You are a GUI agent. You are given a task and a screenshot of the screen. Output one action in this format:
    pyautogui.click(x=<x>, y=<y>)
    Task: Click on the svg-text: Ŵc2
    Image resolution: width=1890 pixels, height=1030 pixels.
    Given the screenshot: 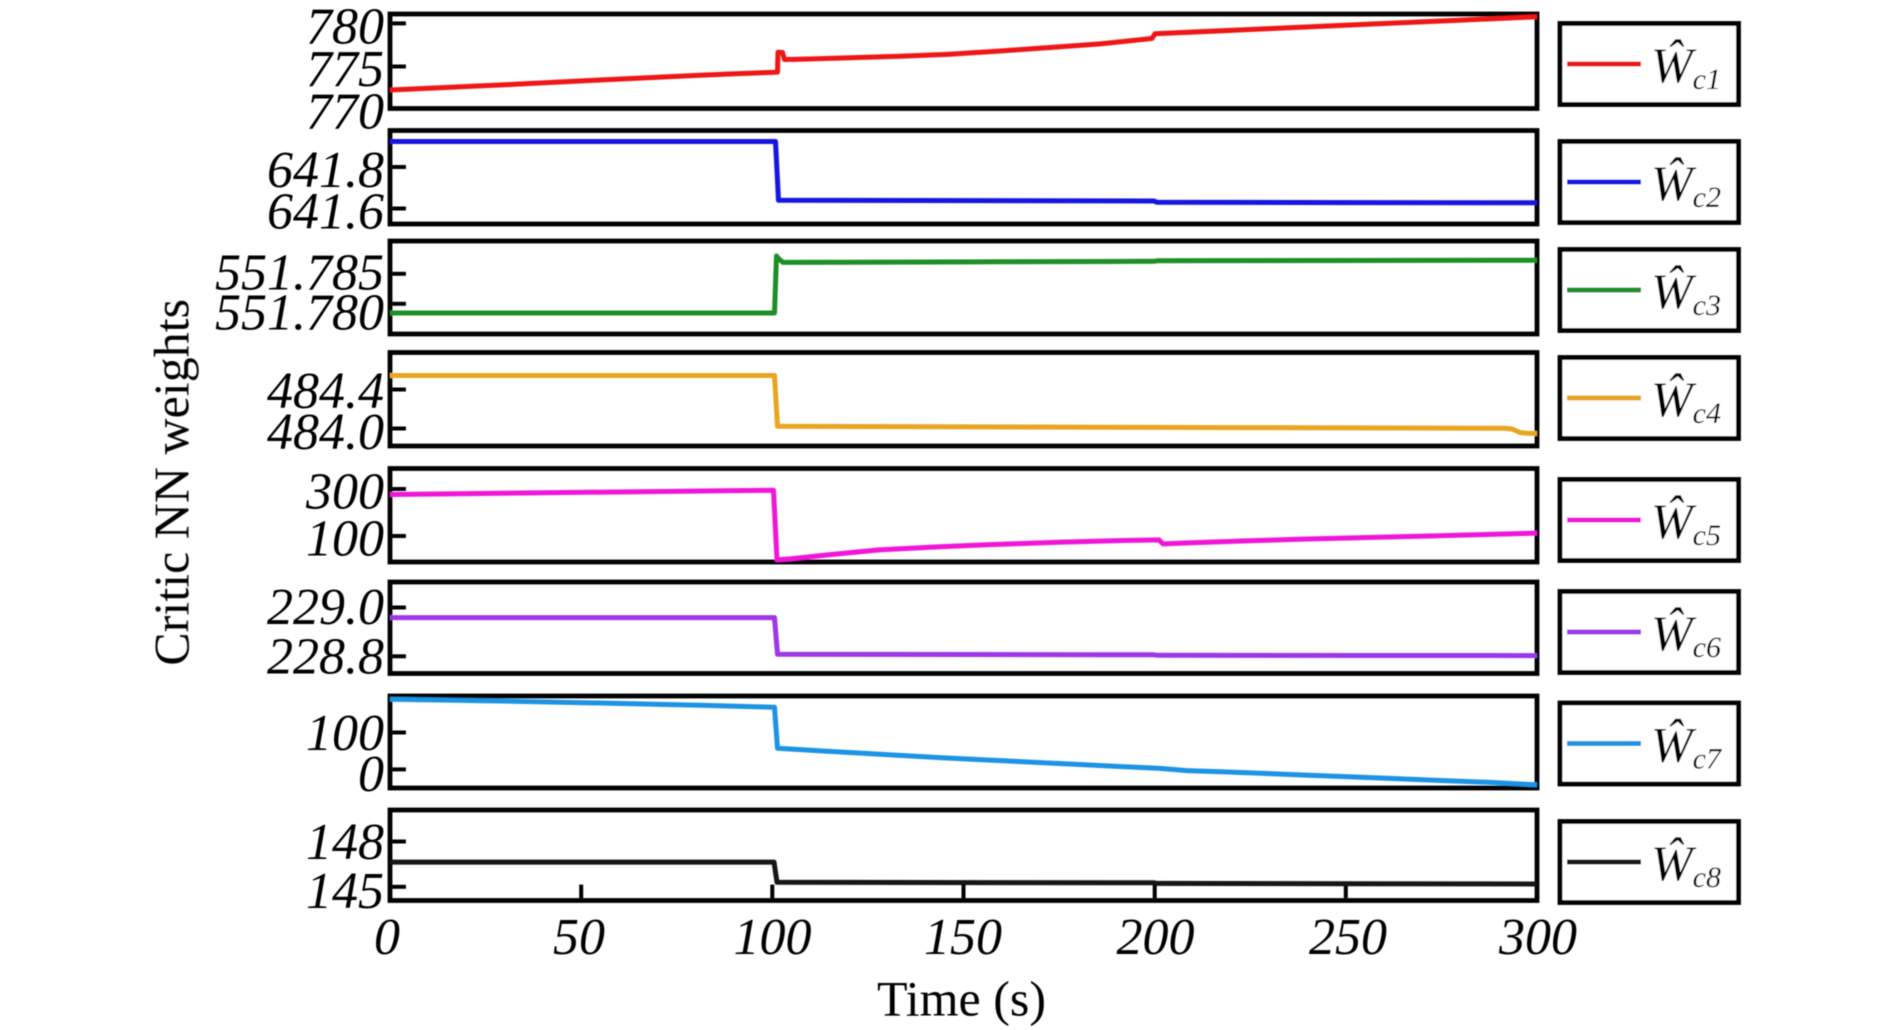 What is the action you would take?
    pyautogui.click(x=1686, y=184)
    